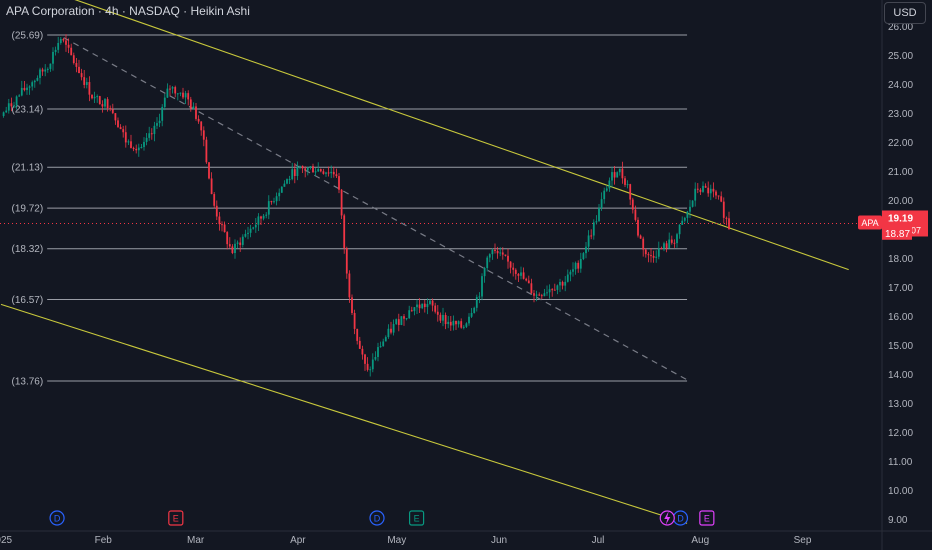 This screenshot has height=550, width=932. I want to click on price-tick-label: 13.00, so click(900, 404).